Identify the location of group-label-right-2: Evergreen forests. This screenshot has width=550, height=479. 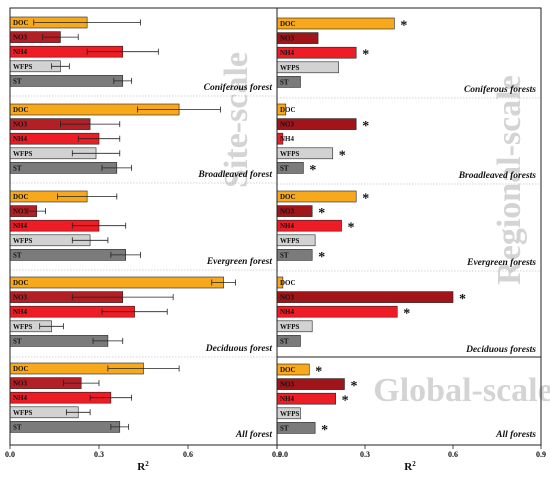
(501, 263).